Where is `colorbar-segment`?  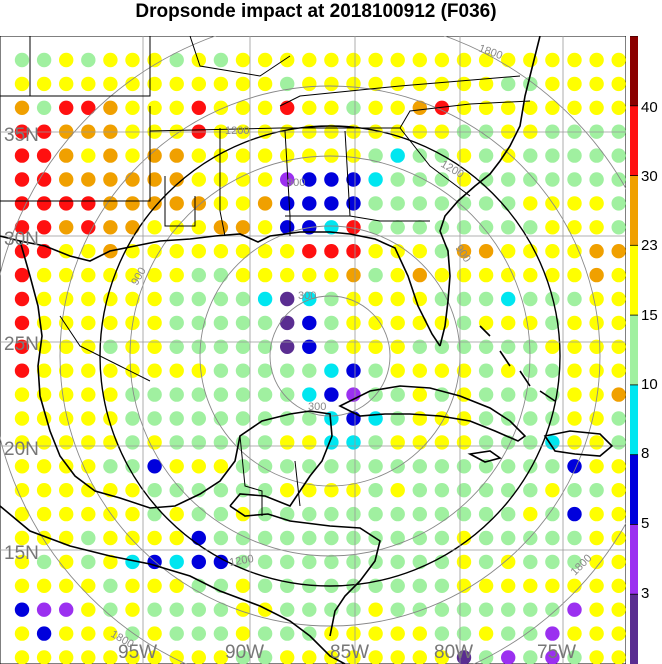 colorbar-segment is located at coordinates (634, 140).